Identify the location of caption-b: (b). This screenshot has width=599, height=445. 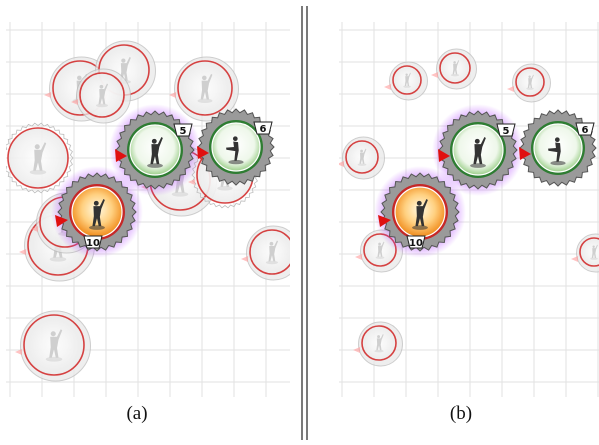
(461, 413).